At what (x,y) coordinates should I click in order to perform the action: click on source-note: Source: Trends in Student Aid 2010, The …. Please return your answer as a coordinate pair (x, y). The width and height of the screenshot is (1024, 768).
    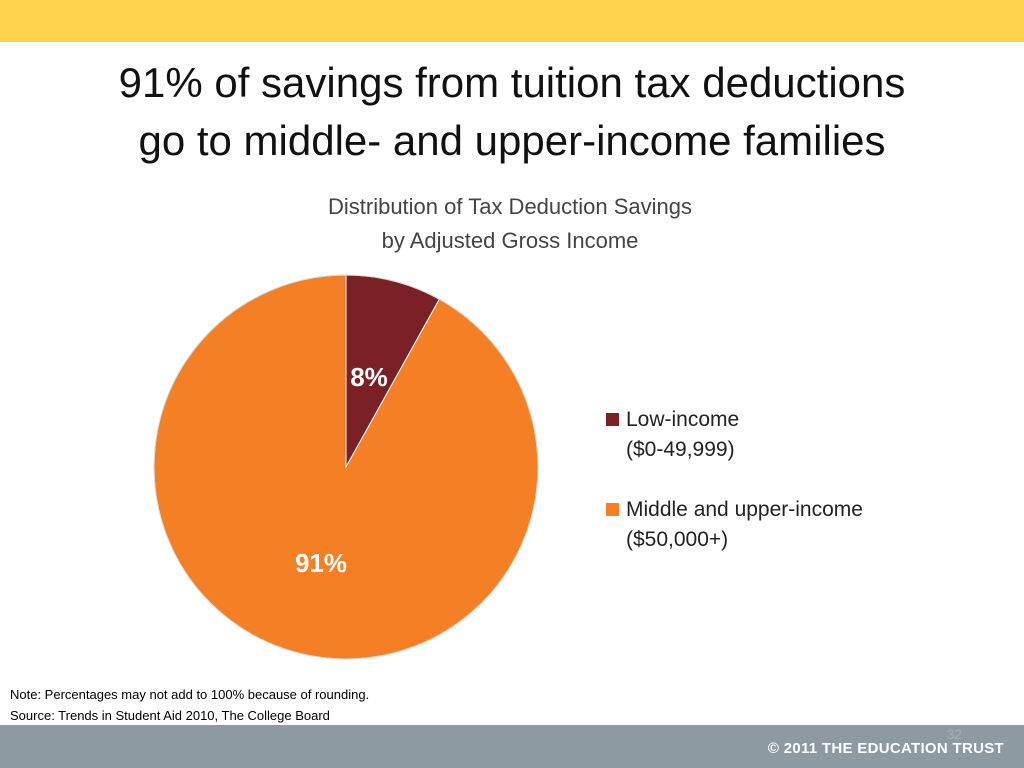
    Looking at the image, I should click on (170, 715).